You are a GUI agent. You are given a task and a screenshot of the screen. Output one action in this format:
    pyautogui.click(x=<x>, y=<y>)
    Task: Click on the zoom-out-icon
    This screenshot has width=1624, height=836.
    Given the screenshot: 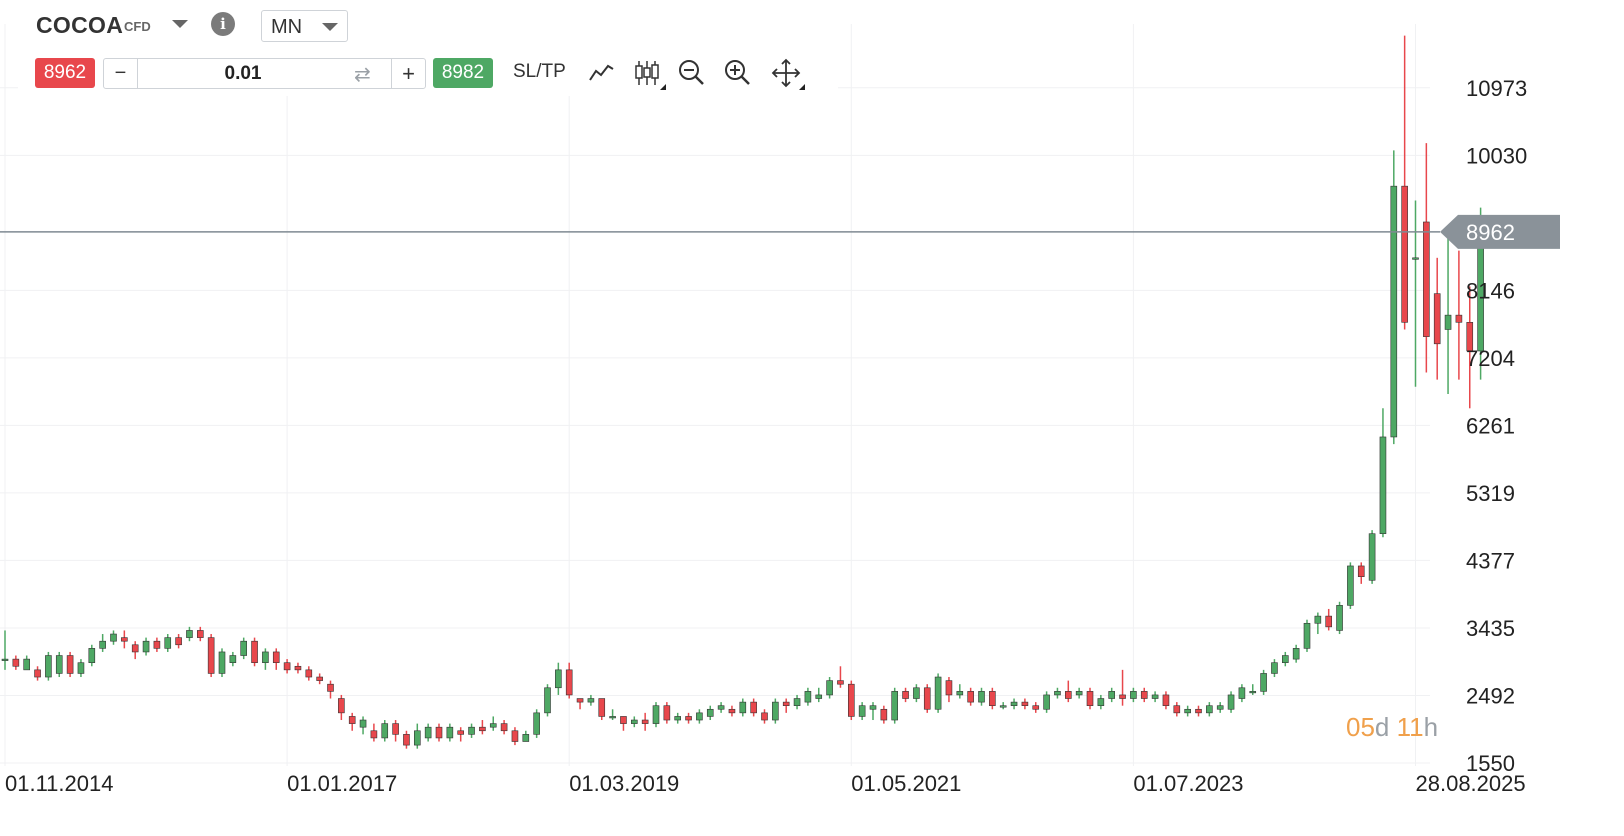 What is the action you would take?
    pyautogui.click(x=694, y=74)
    